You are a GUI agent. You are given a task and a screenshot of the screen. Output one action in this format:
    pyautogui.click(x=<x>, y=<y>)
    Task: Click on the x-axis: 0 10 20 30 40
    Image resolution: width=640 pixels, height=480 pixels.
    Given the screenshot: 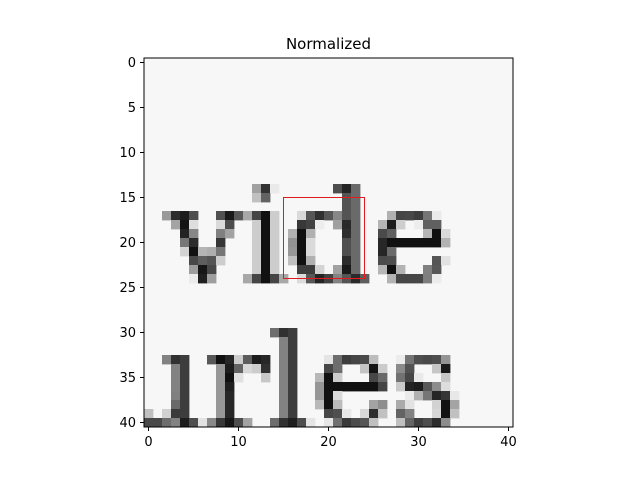 What is the action you would take?
    pyautogui.click(x=330, y=438)
    